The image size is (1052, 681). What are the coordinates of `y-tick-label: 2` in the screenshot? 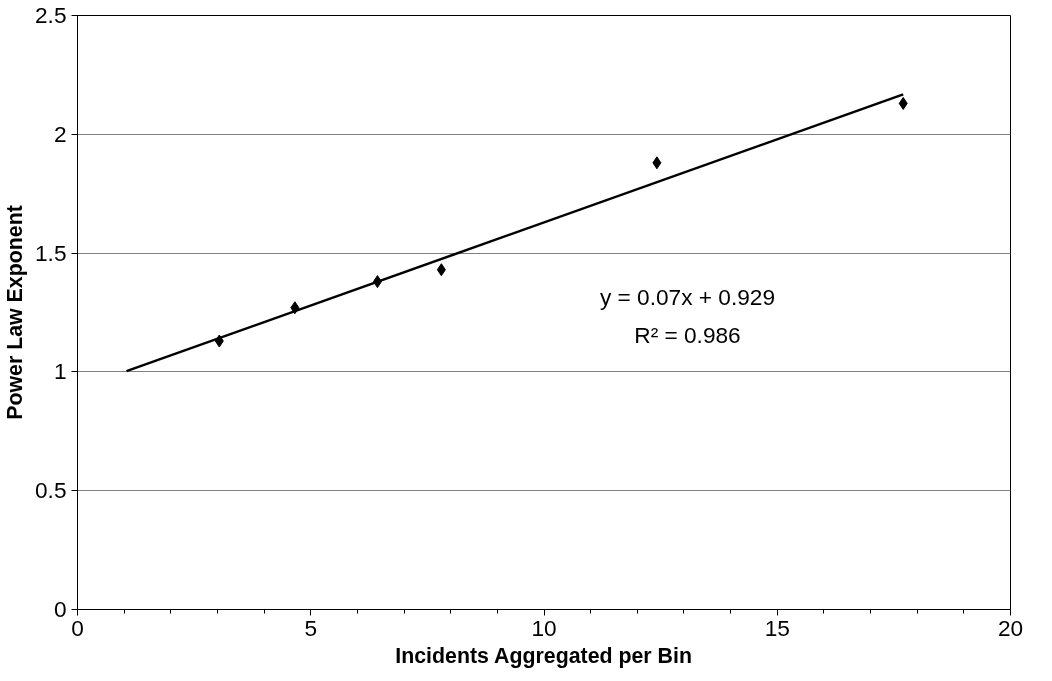 It's located at (60, 133).